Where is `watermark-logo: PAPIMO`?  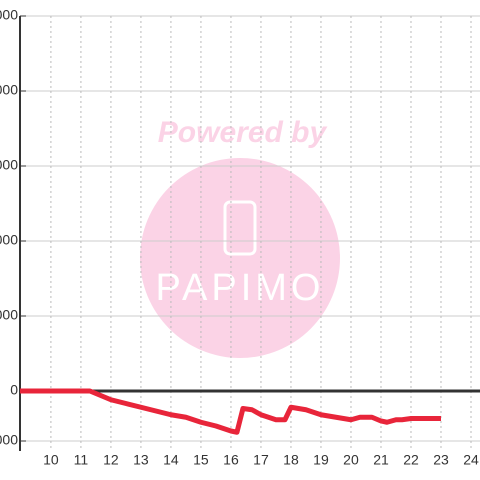 watermark-logo: PAPIMO is located at coordinates (240, 288).